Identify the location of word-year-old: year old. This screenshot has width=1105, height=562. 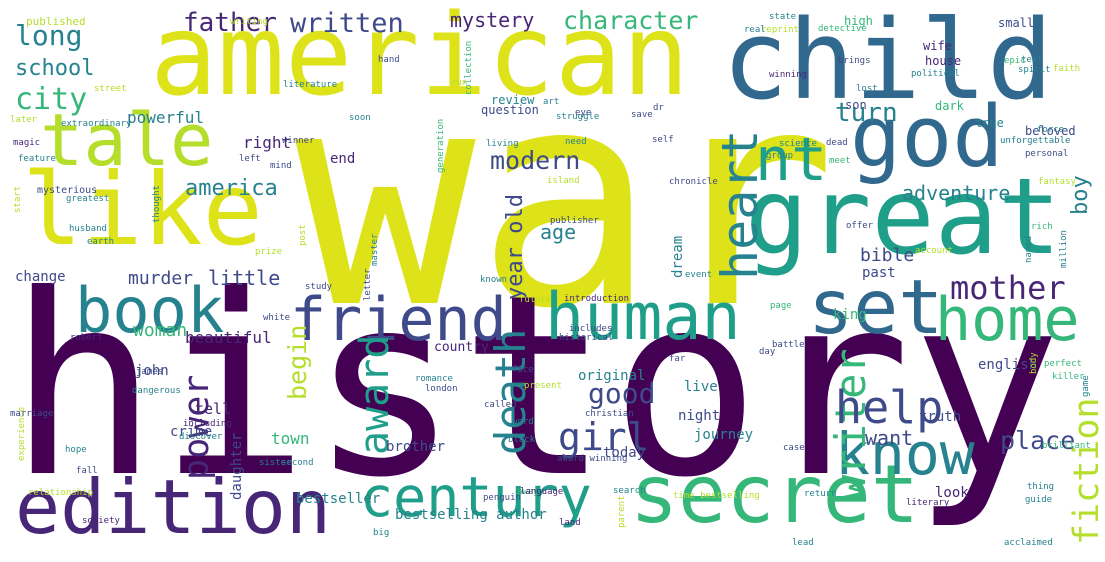
(515, 247).